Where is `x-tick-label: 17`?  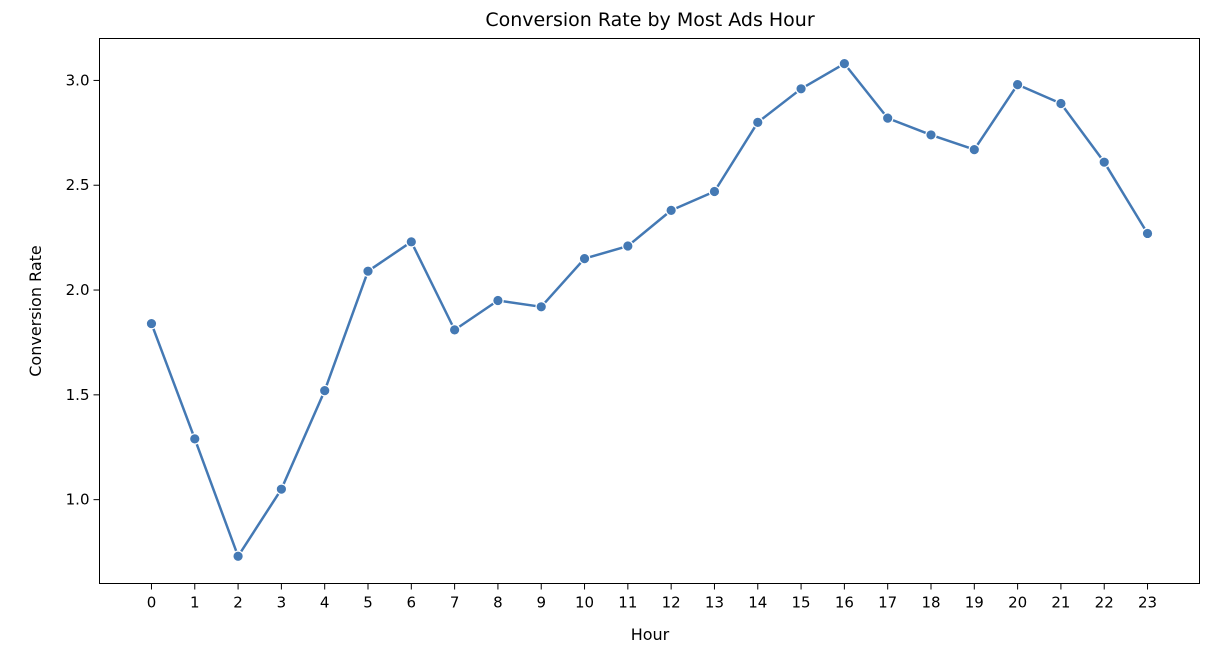
x-tick-label: 17 is located at coordinates (887, 603).